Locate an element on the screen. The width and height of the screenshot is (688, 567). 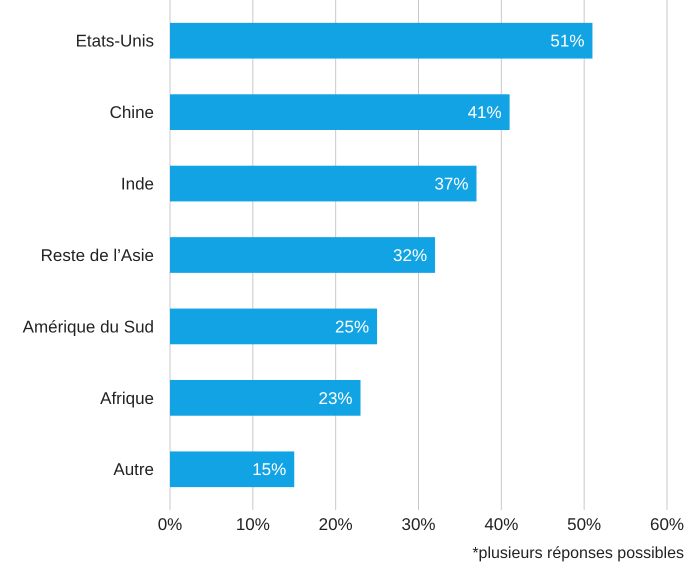
data-label: 15% is located at coordinates (269, 470).